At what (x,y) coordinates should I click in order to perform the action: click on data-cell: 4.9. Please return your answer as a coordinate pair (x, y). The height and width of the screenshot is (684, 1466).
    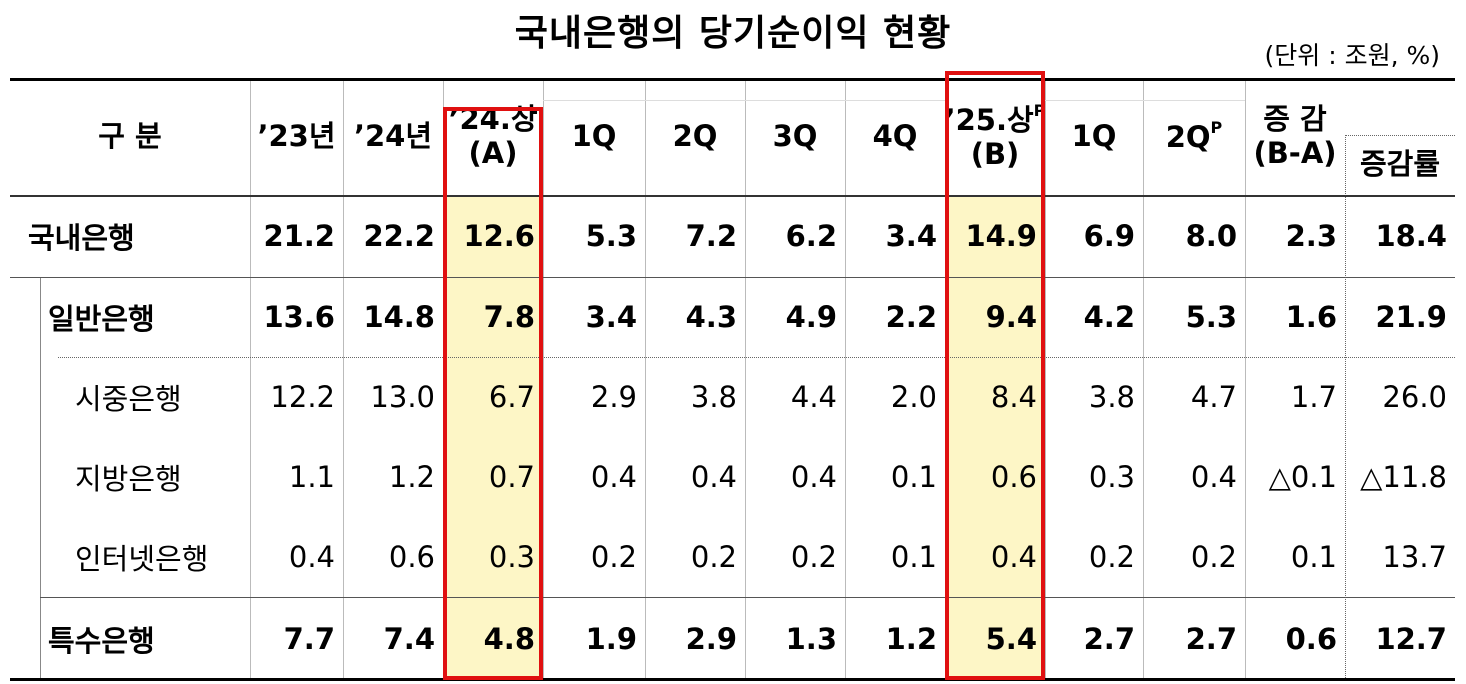
    Looking at the image, I should click on (811, 317).